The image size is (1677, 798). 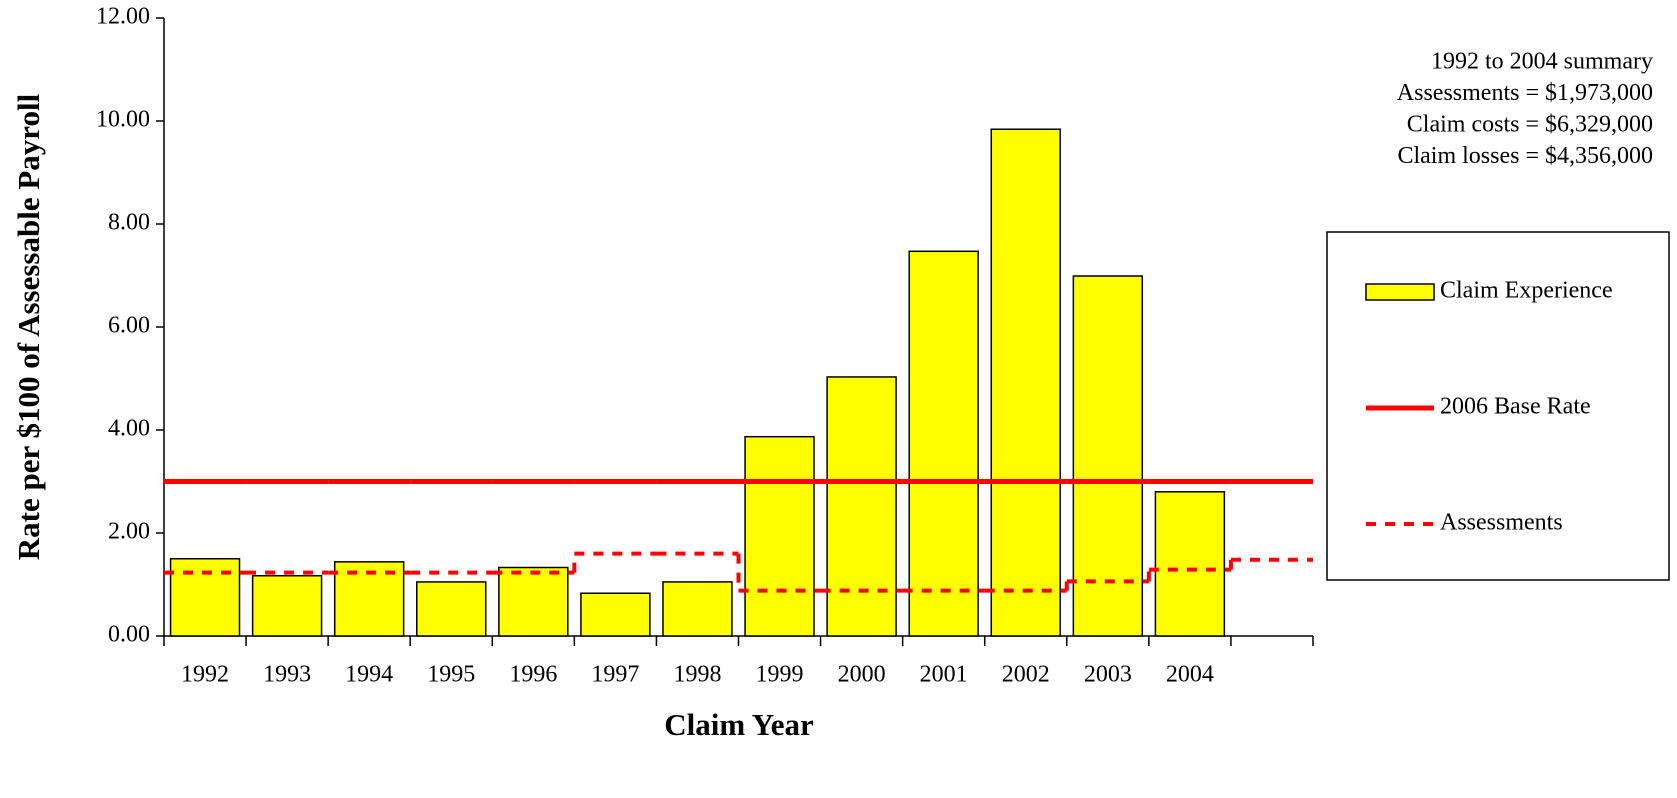 I want to click on y-tick-label: 10.00, so click(x=123, y=120).